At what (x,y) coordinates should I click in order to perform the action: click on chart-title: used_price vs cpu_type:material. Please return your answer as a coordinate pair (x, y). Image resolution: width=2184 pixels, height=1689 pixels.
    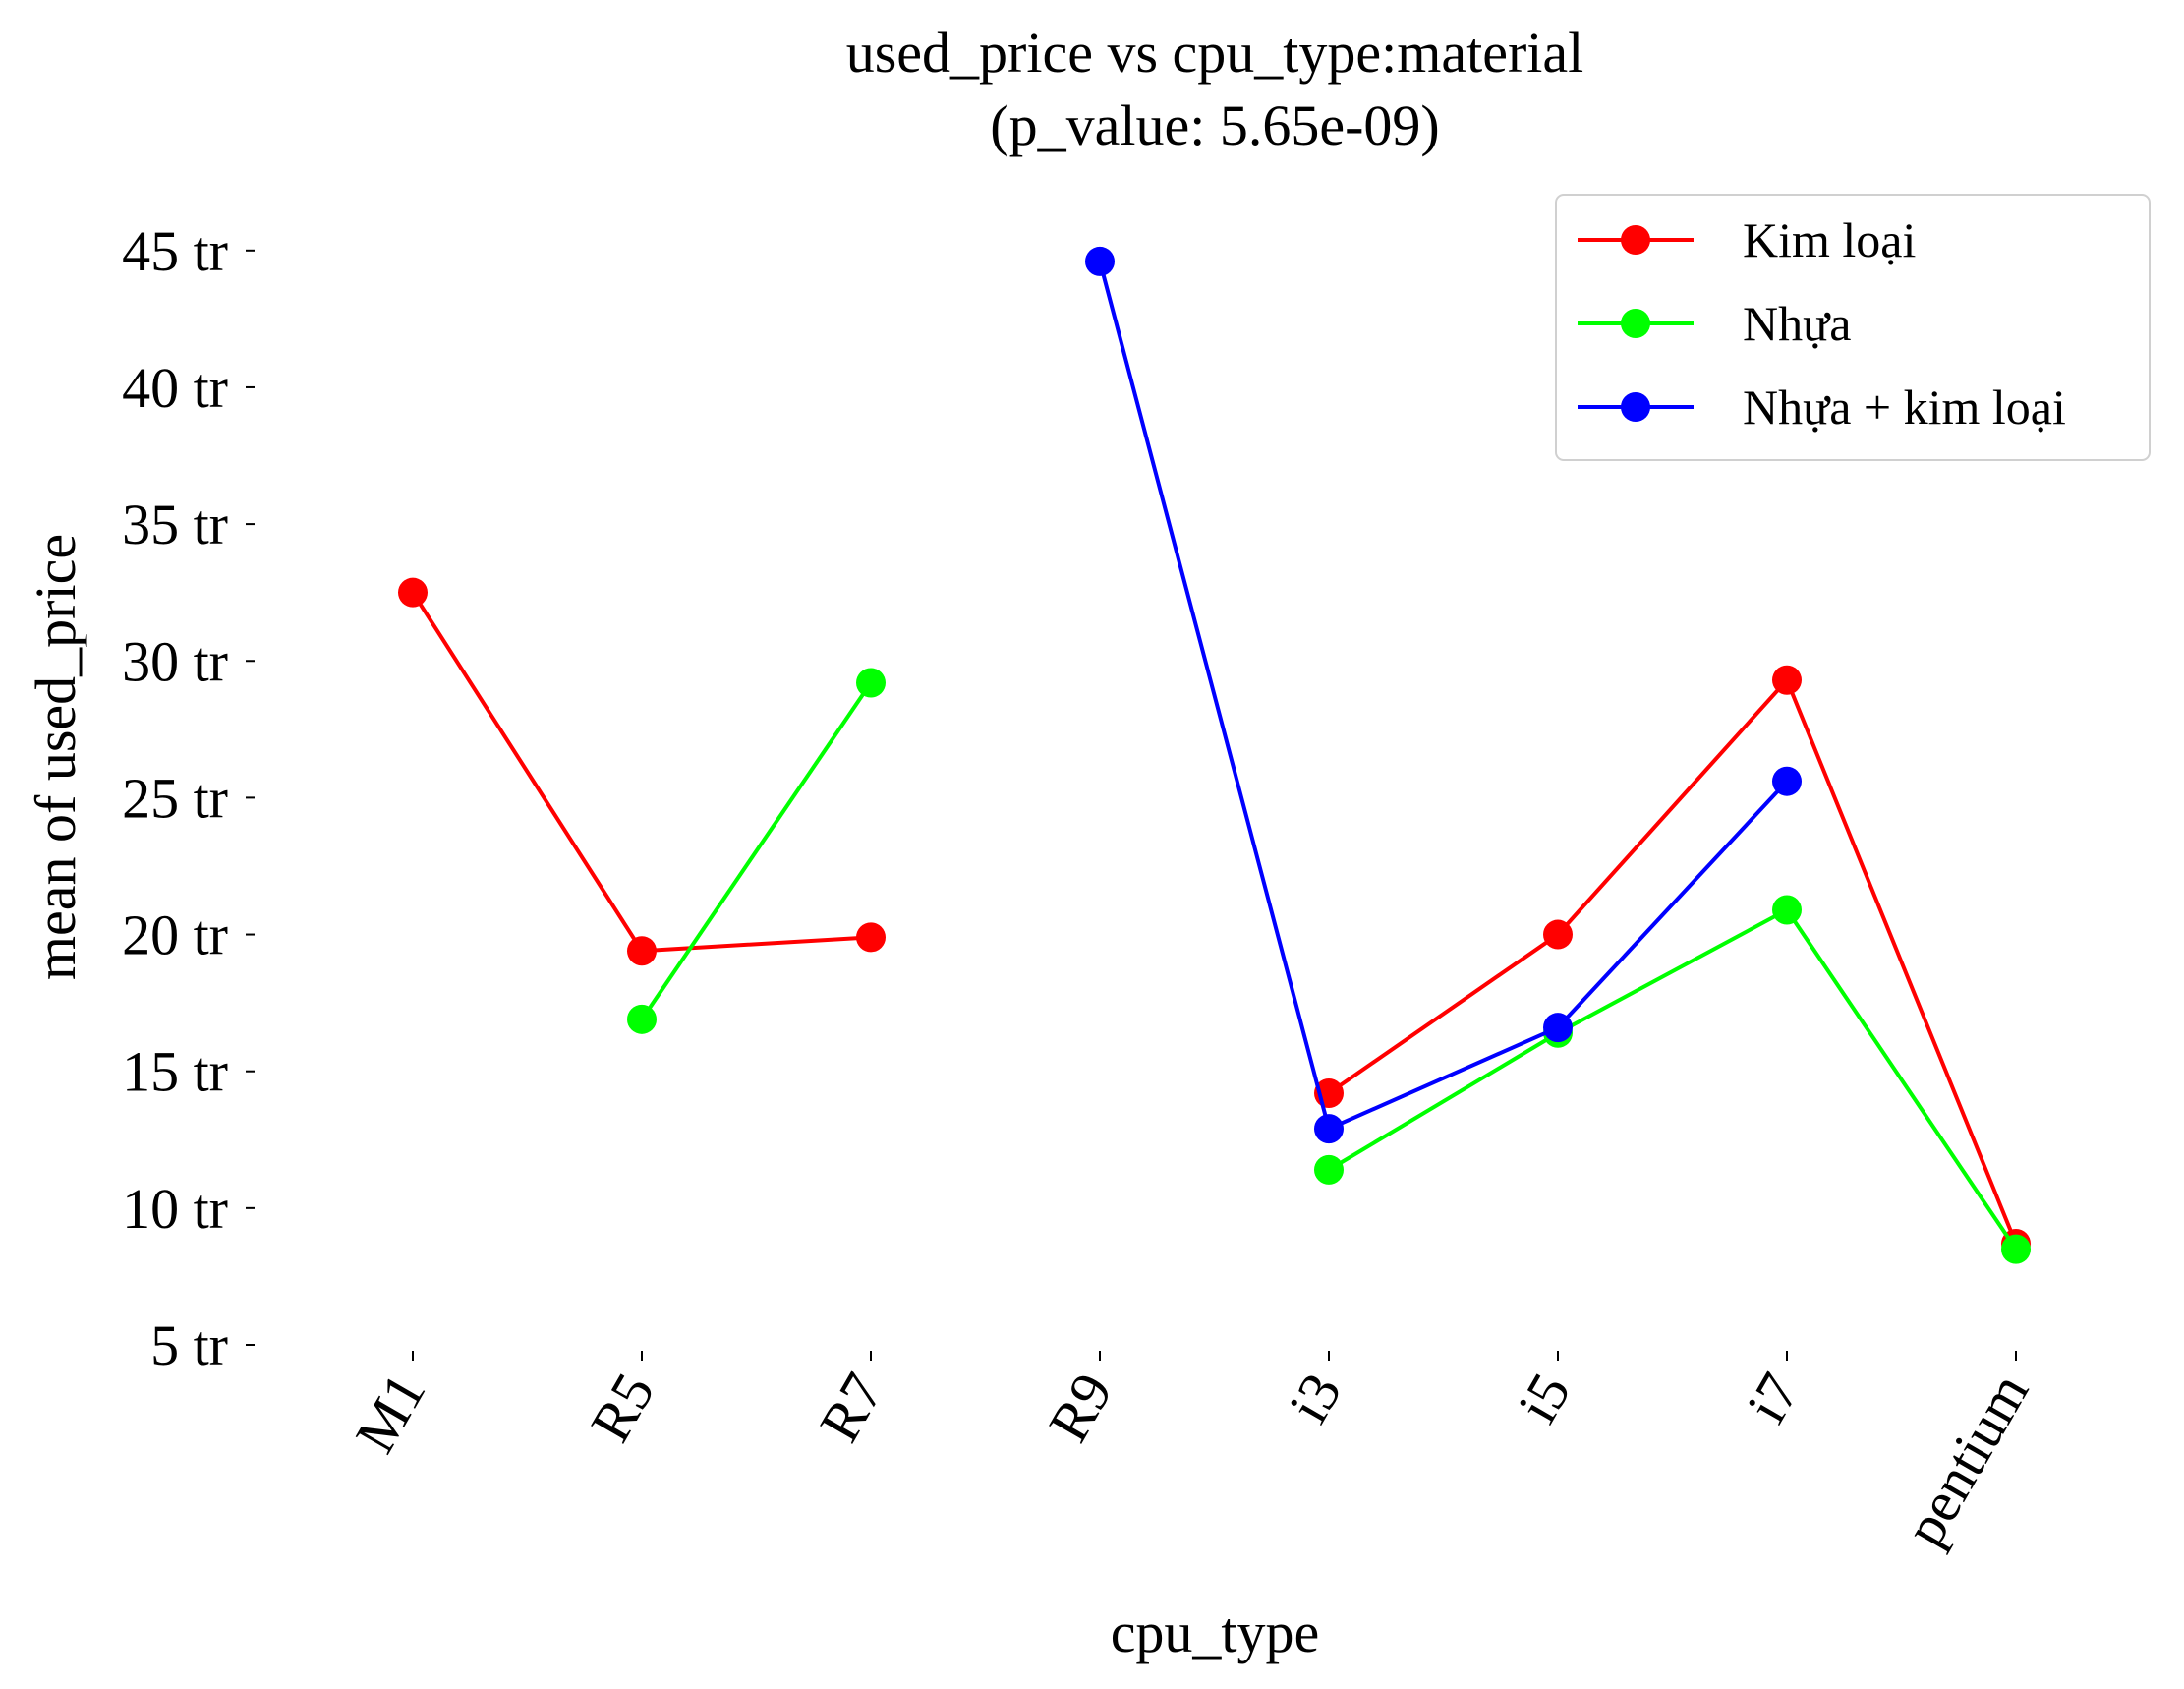
    Looking at the image, I should click on (1215, 53).